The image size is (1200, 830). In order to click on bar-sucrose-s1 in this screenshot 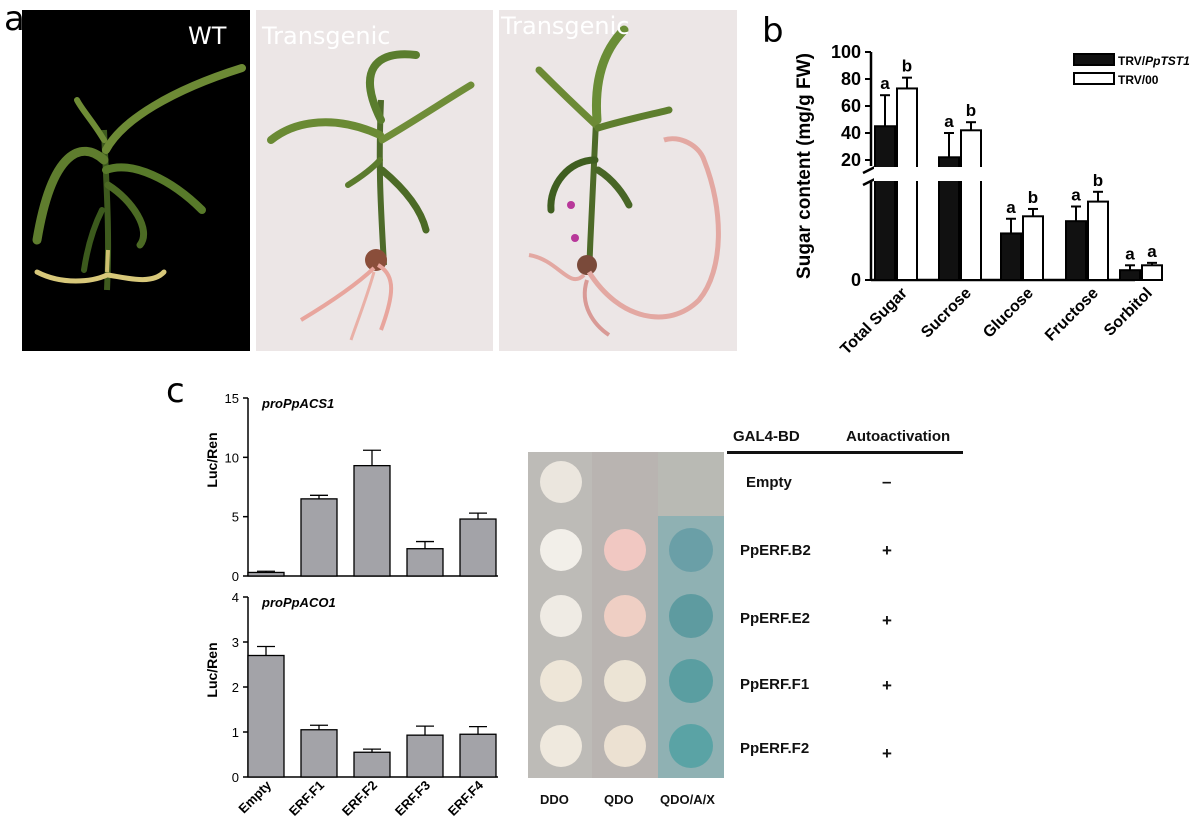, I will do `click(971, 205)`.